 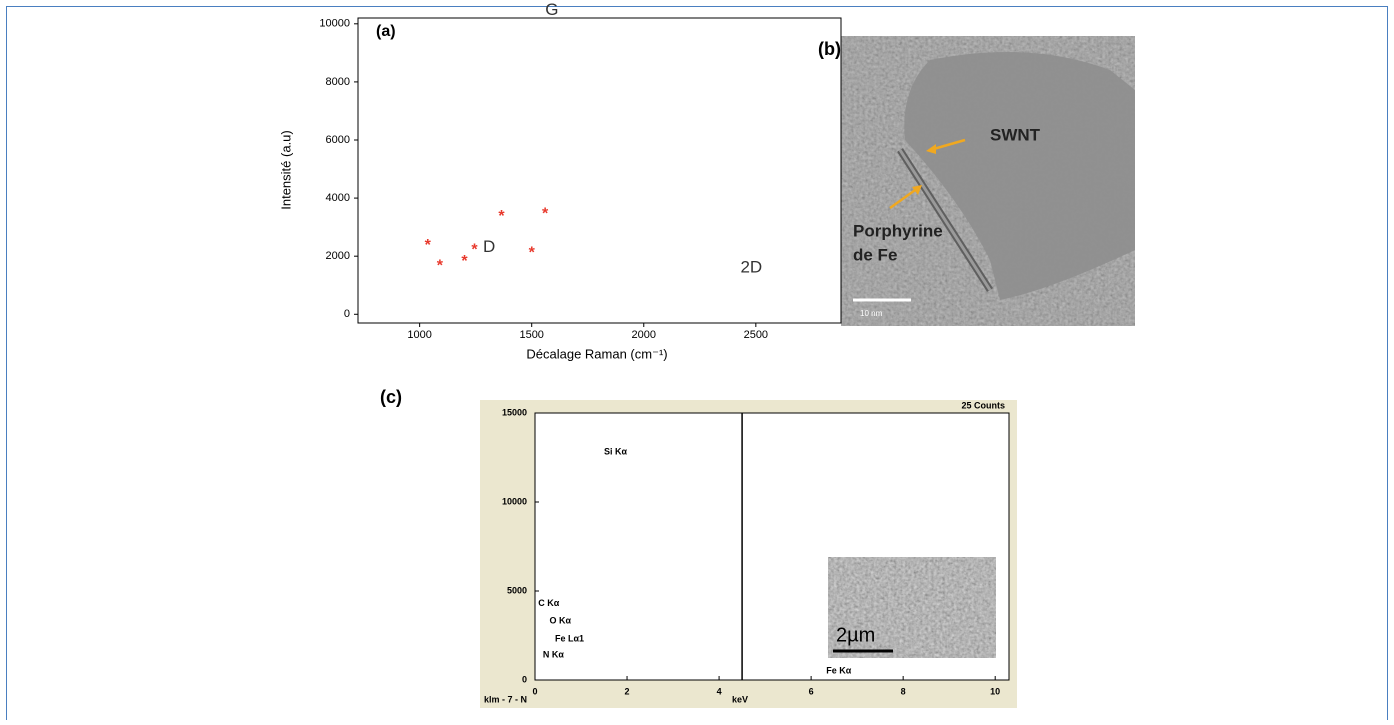 What do you see at coordinates (386, 31) in the screenshot?
I see `panel-label: (a)` at bounding box center [386, 31].